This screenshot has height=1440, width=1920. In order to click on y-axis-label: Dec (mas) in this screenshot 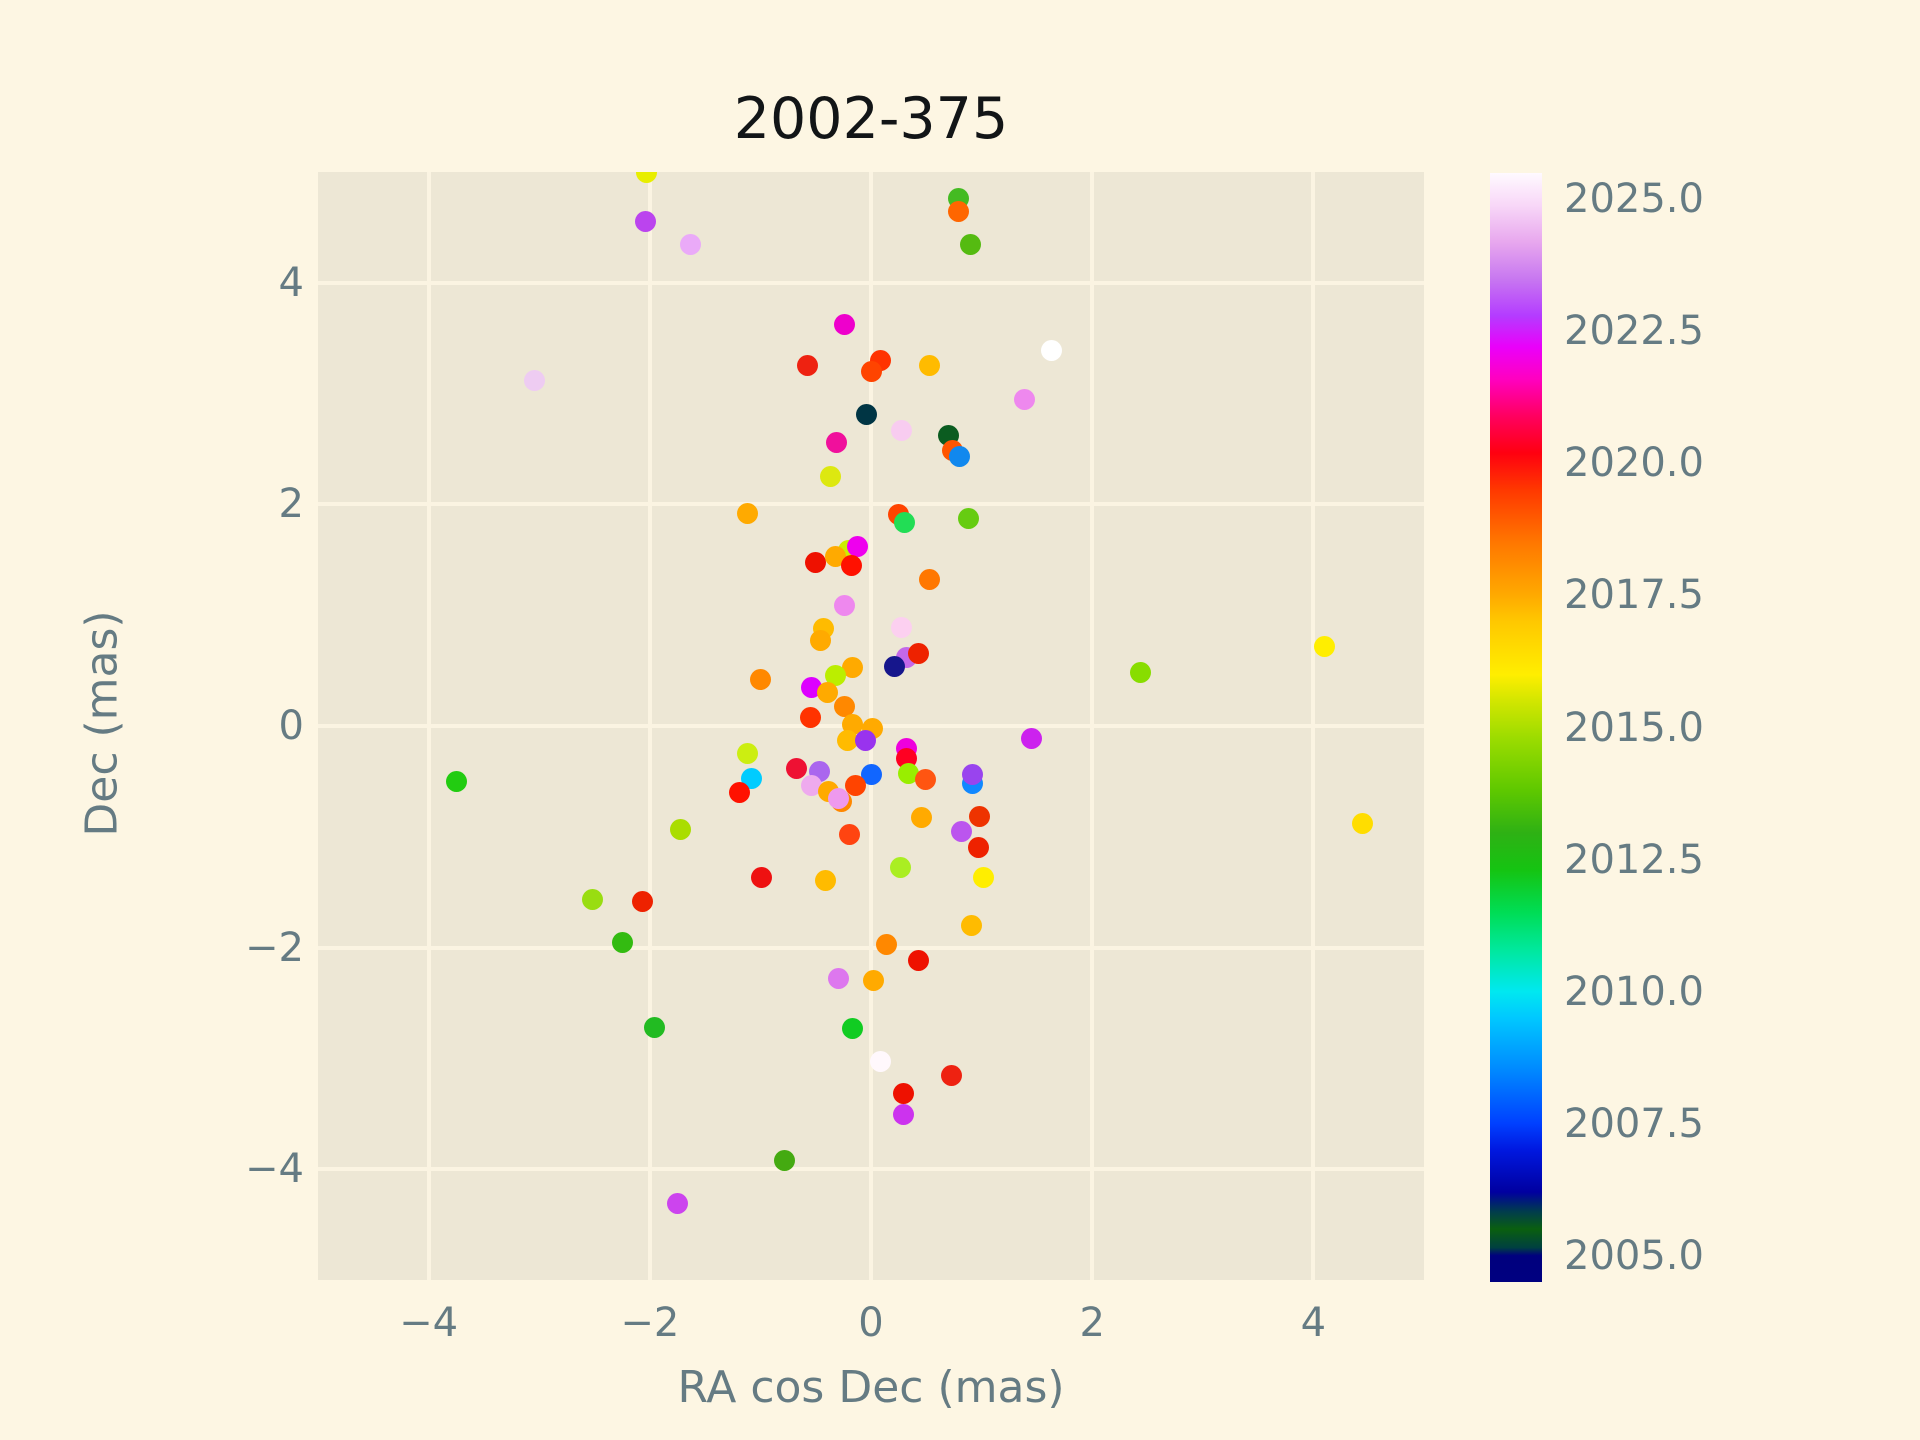, I will do `click(102, 723)`.